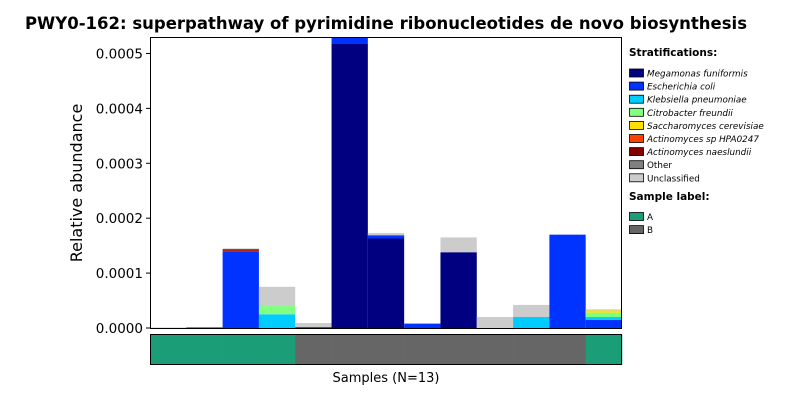 The image size is (800, 400). I want to click on bar-segment-s11-series9, so click(531, 311).